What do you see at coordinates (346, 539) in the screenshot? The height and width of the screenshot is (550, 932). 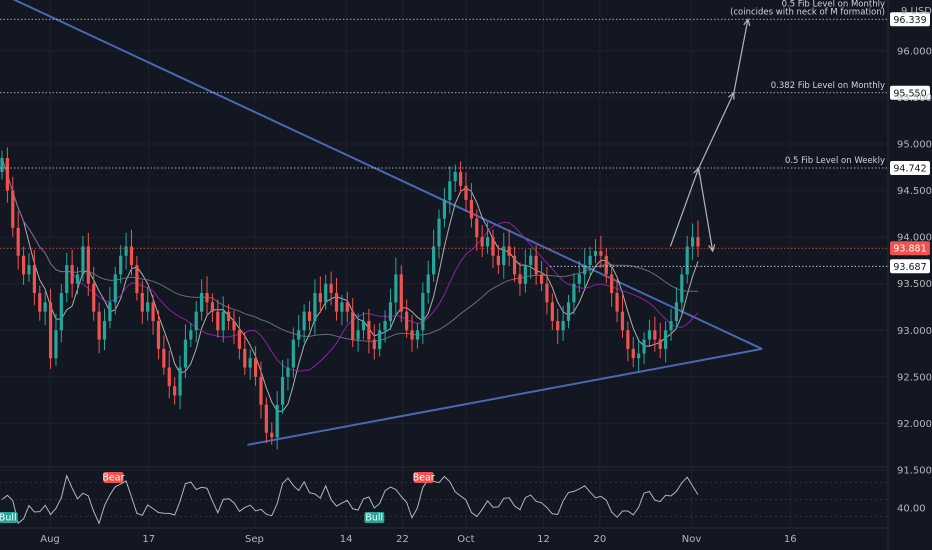 I see `x-tick-label: 14` at bounding box center [346, 539].